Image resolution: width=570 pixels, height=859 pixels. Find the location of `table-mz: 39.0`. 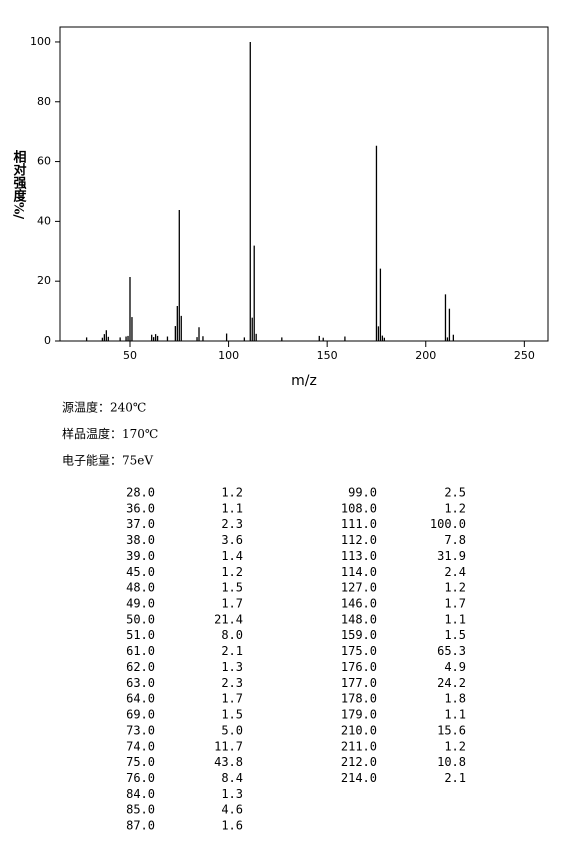

table-mz: 39.0 is located at coordinates (140, 556).